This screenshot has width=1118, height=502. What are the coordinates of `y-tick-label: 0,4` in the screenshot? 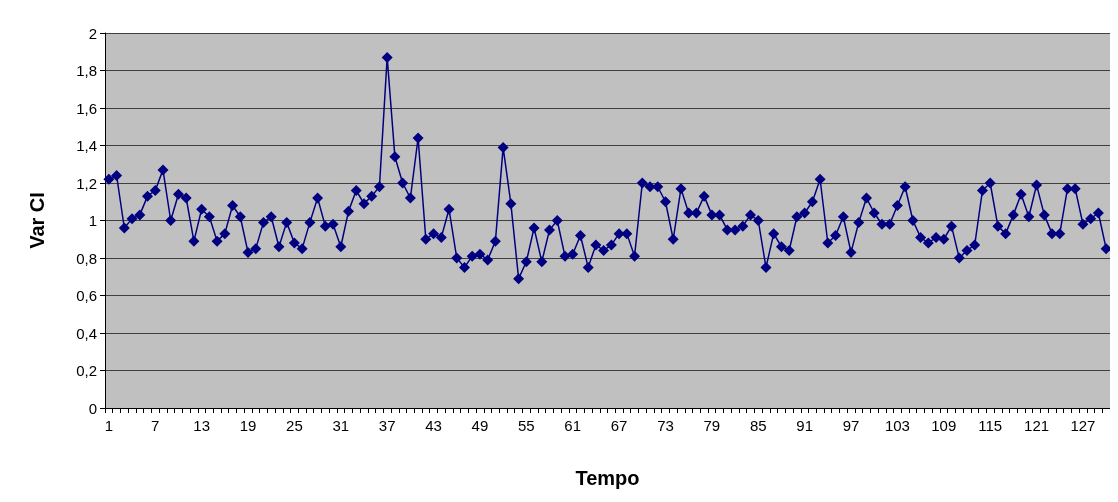 It's located at (86, 333).